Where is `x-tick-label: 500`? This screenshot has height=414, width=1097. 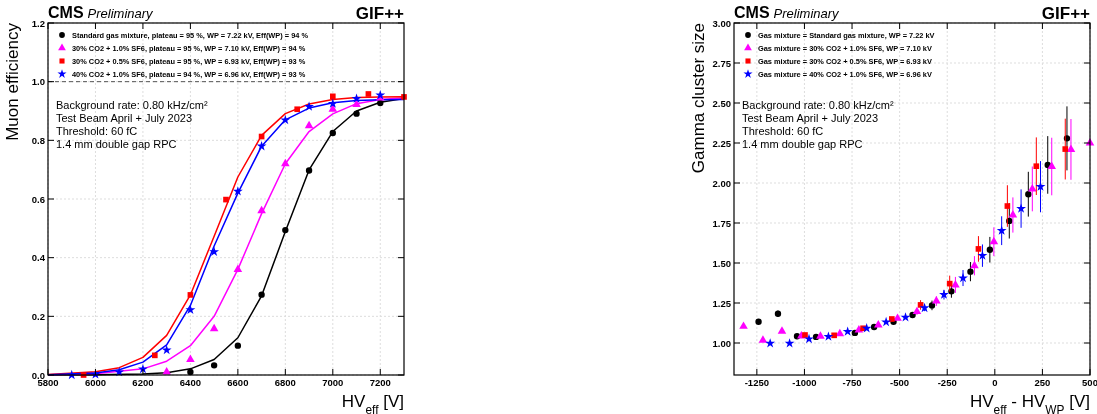
x-tick-label: 500 is located at coordinates (1089, 382).